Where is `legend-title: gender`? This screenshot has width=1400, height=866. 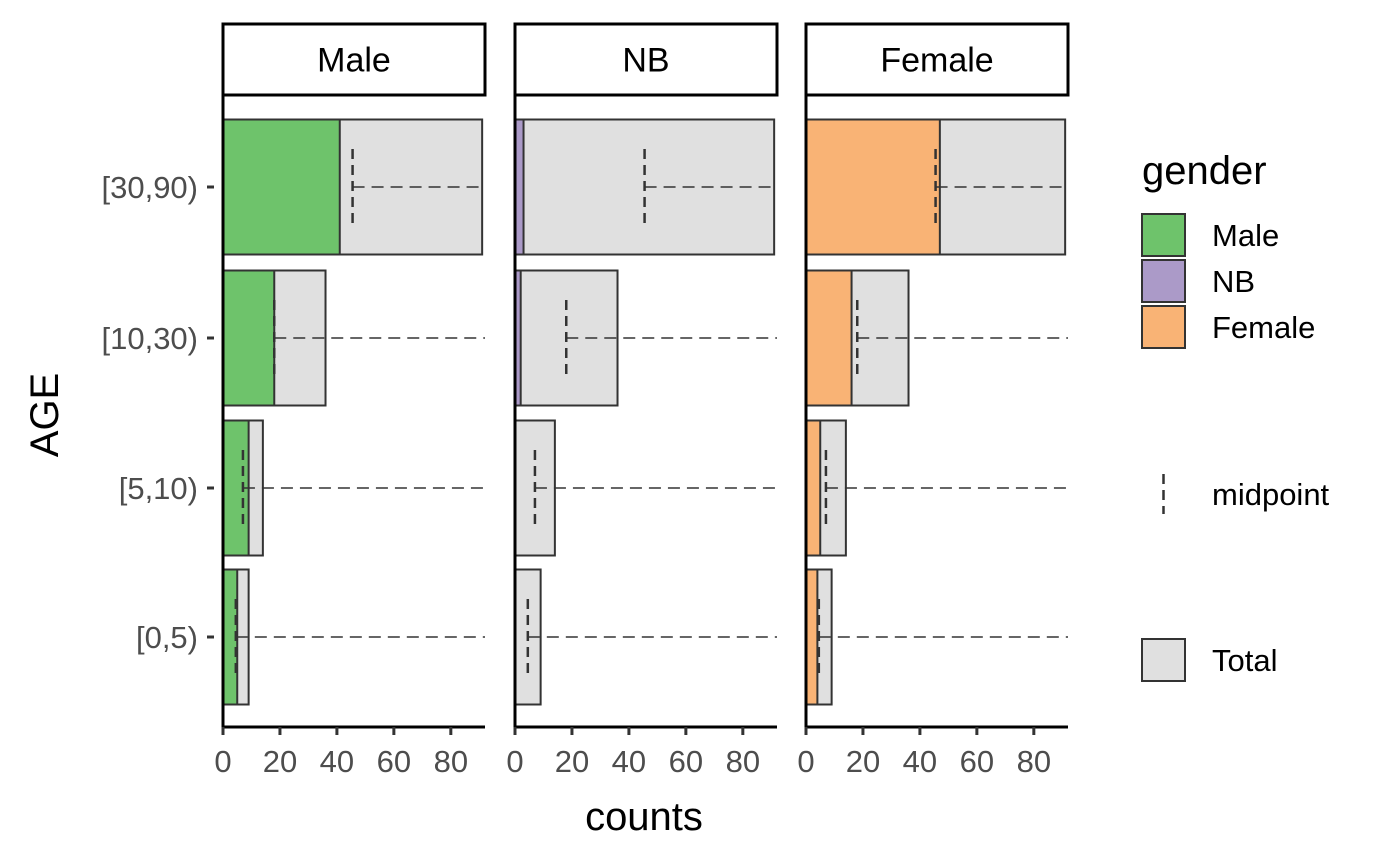 legend-title: gender is located at coordinates (1204, 171).